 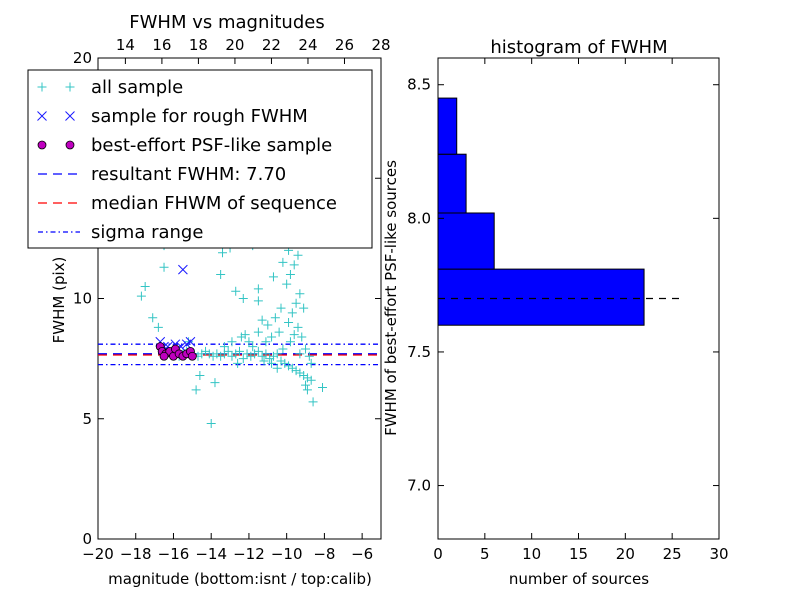 What do you see at coordinates (718, 554) in the screenshot?
I see `x-tick-label: 30` at bounding box center [718, 554].